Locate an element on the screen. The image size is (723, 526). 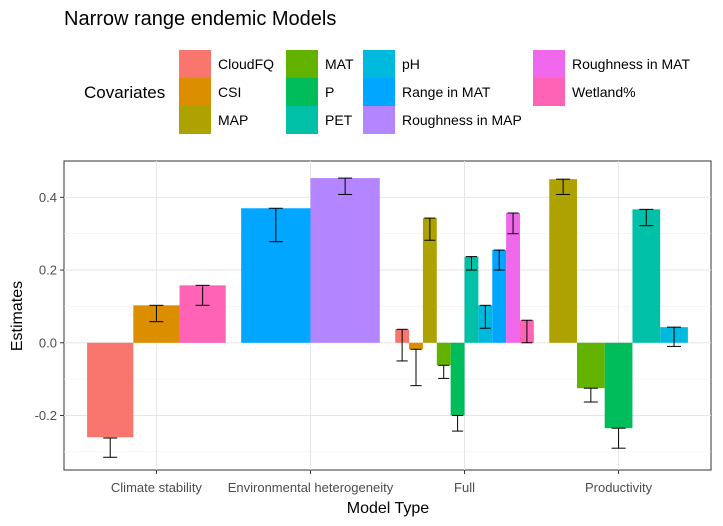
error-bar-climate-stability-wetland-pct is located at coordinates (202, 295).